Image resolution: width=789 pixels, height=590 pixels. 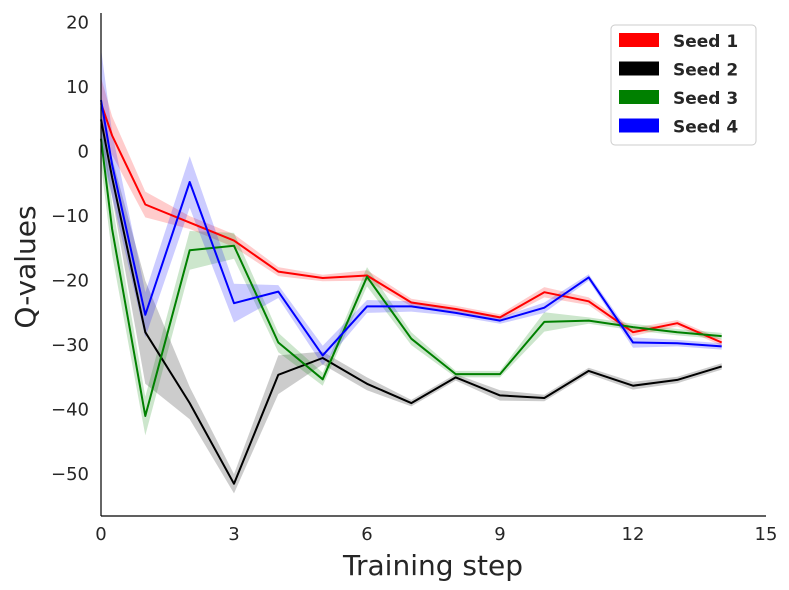 What do you see at coordinates (633, 534) in the screenshot?
I see `x-tick-label: 12` at bounding box center [633, 534].